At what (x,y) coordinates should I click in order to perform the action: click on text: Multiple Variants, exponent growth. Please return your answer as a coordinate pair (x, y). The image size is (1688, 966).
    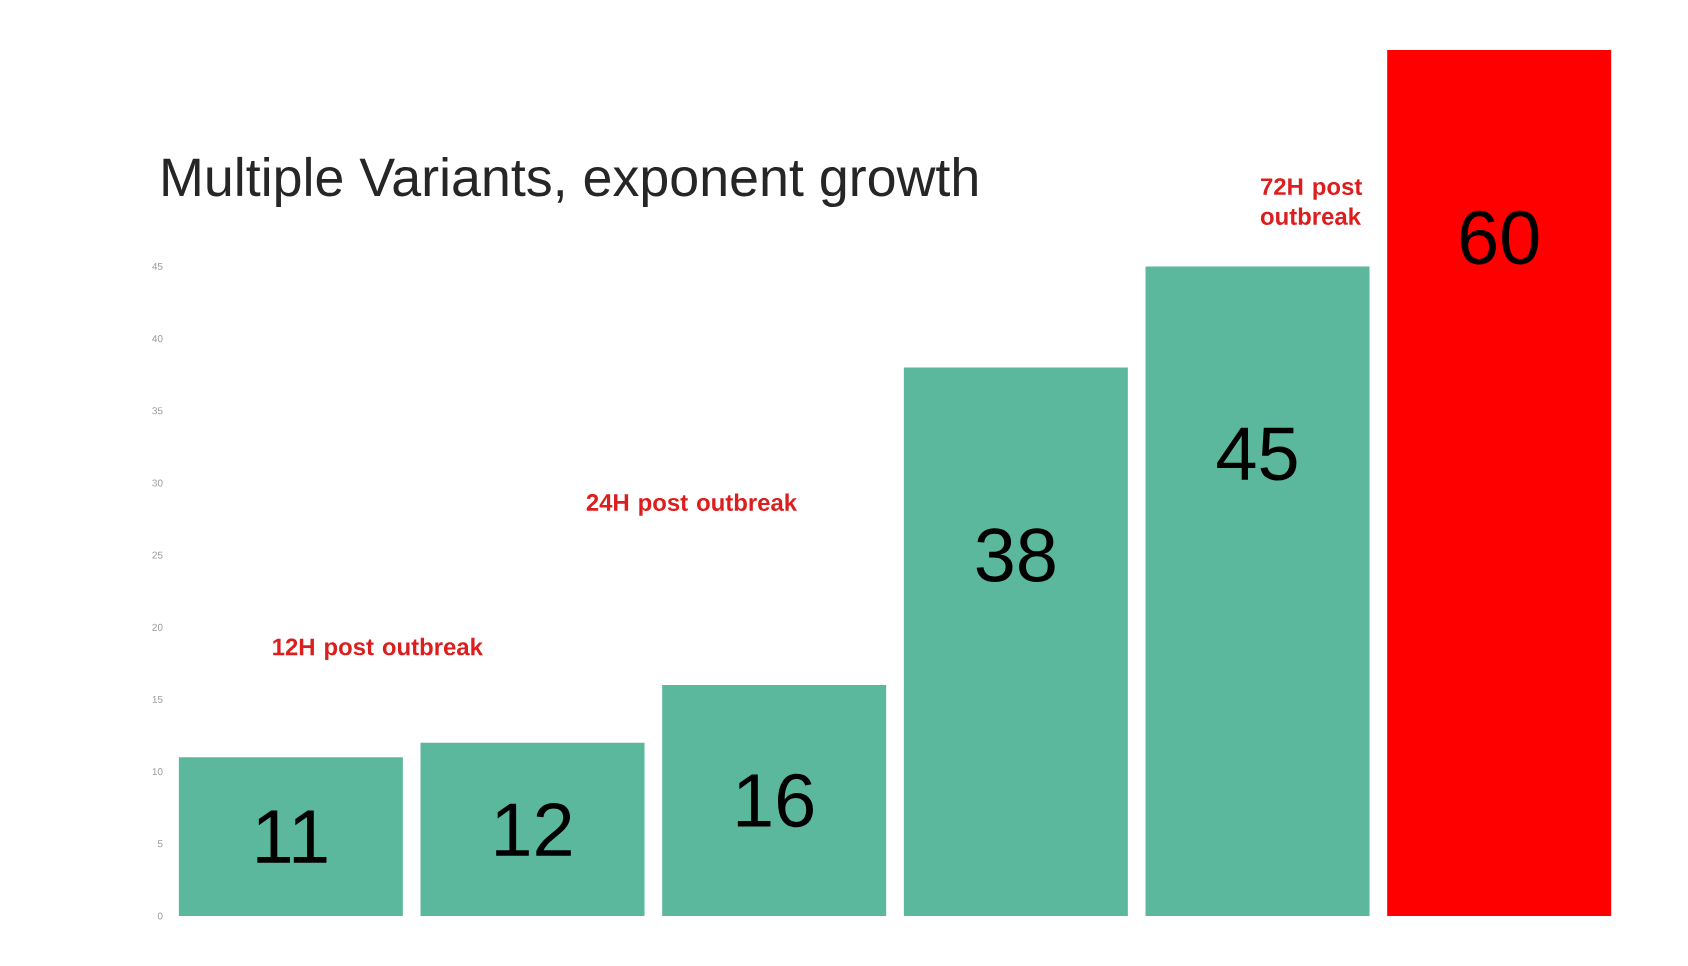
    Looking at the image, I should click on (570, 182).